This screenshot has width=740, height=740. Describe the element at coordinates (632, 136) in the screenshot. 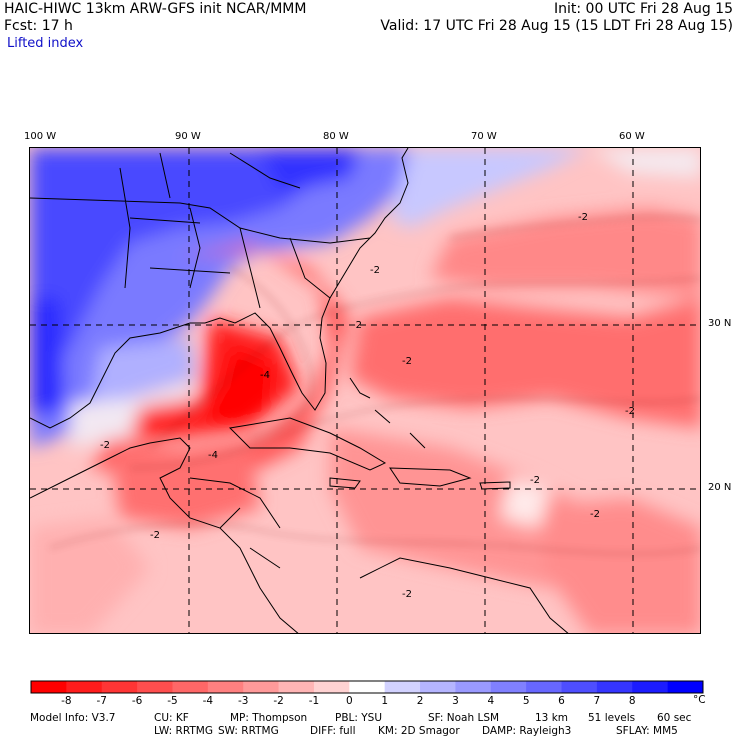

I see `lon-label-60w: 60 W` at that location.